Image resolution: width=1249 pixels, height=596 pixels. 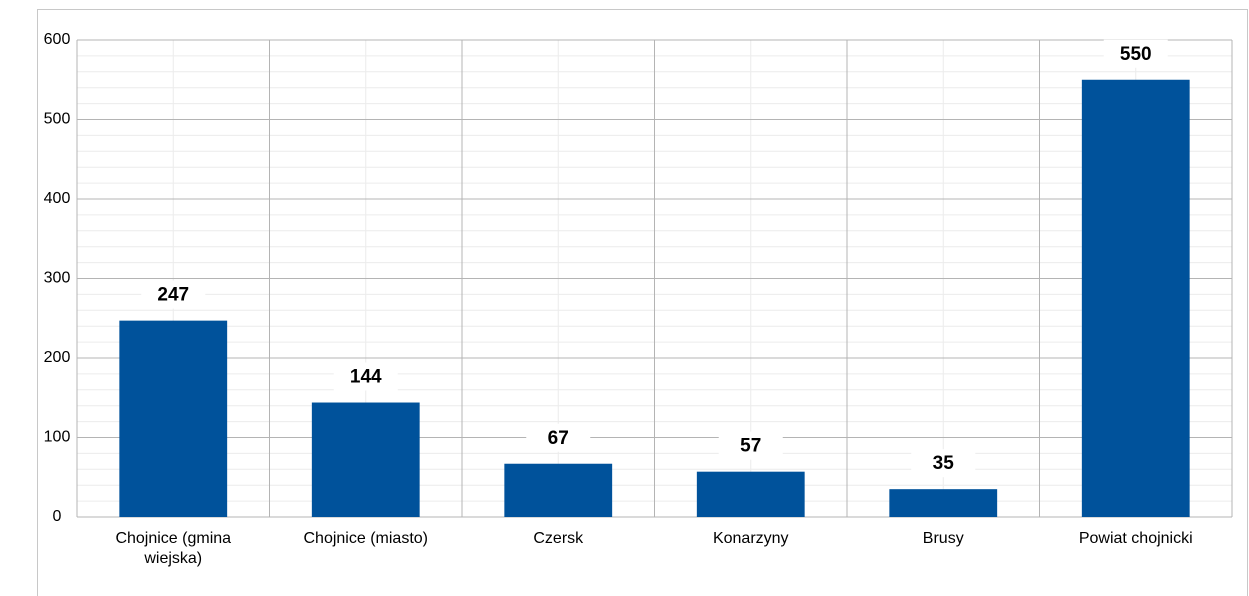 I want to click on data-label: 247, so click(x=173, y=295).